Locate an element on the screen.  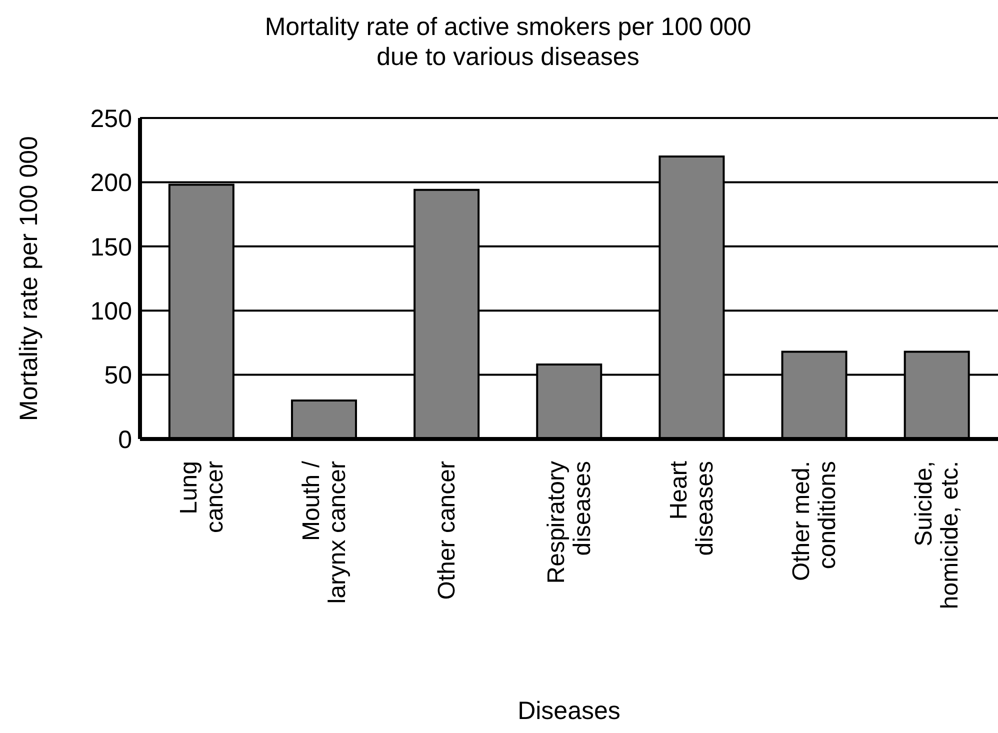
x-axis-title: Diseases is located at coordinates (569, 711).